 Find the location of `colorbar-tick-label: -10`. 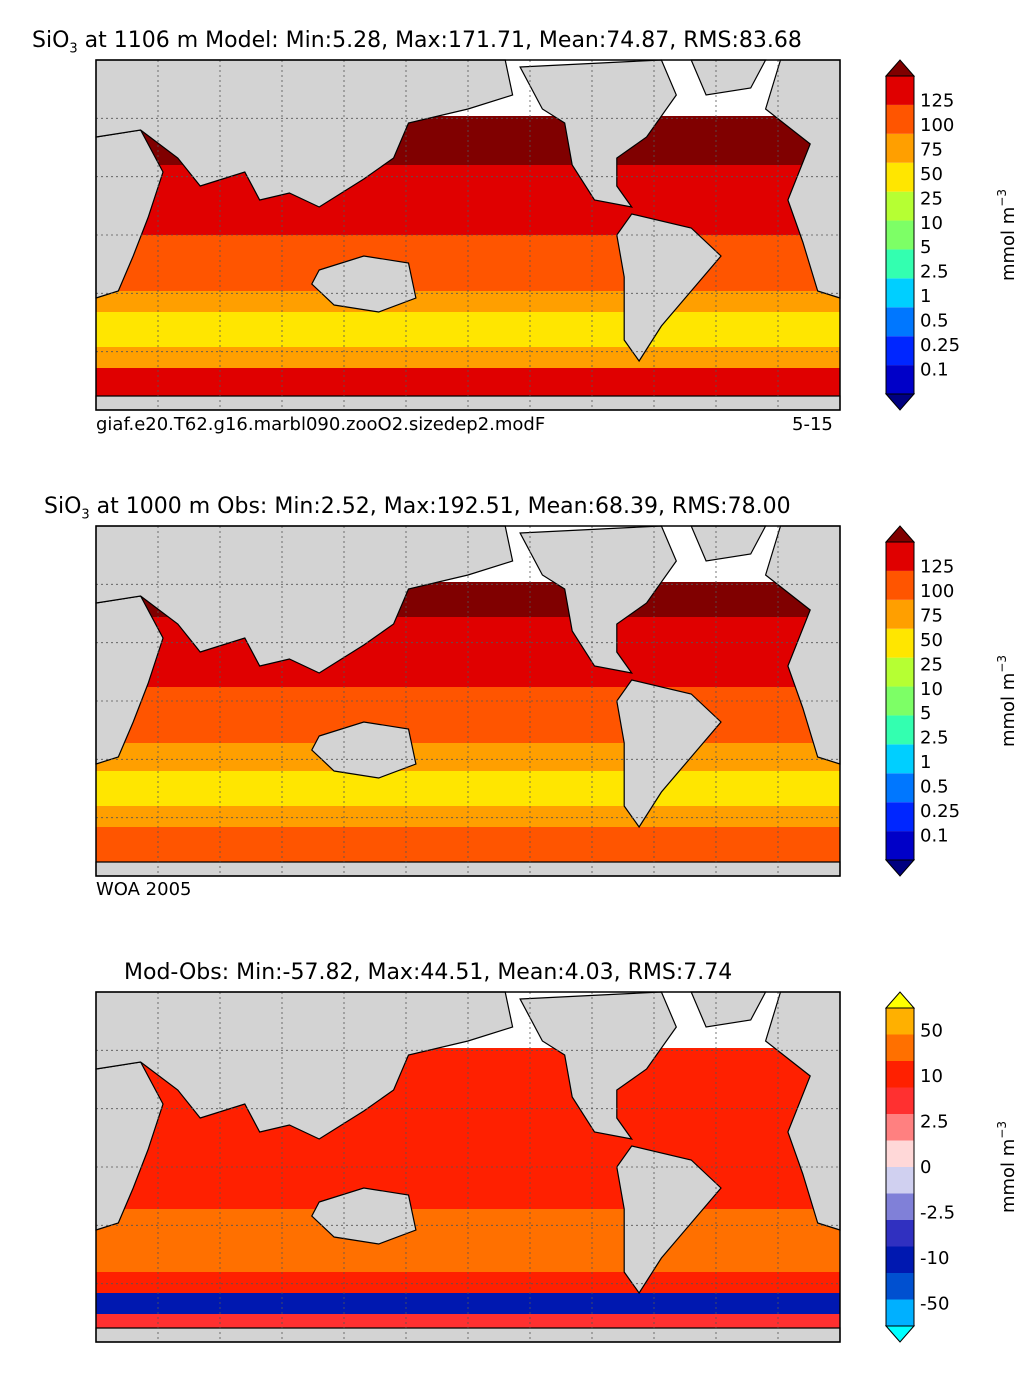

colorbar-tick-label: -10 is located at coordinates (934, 1258).